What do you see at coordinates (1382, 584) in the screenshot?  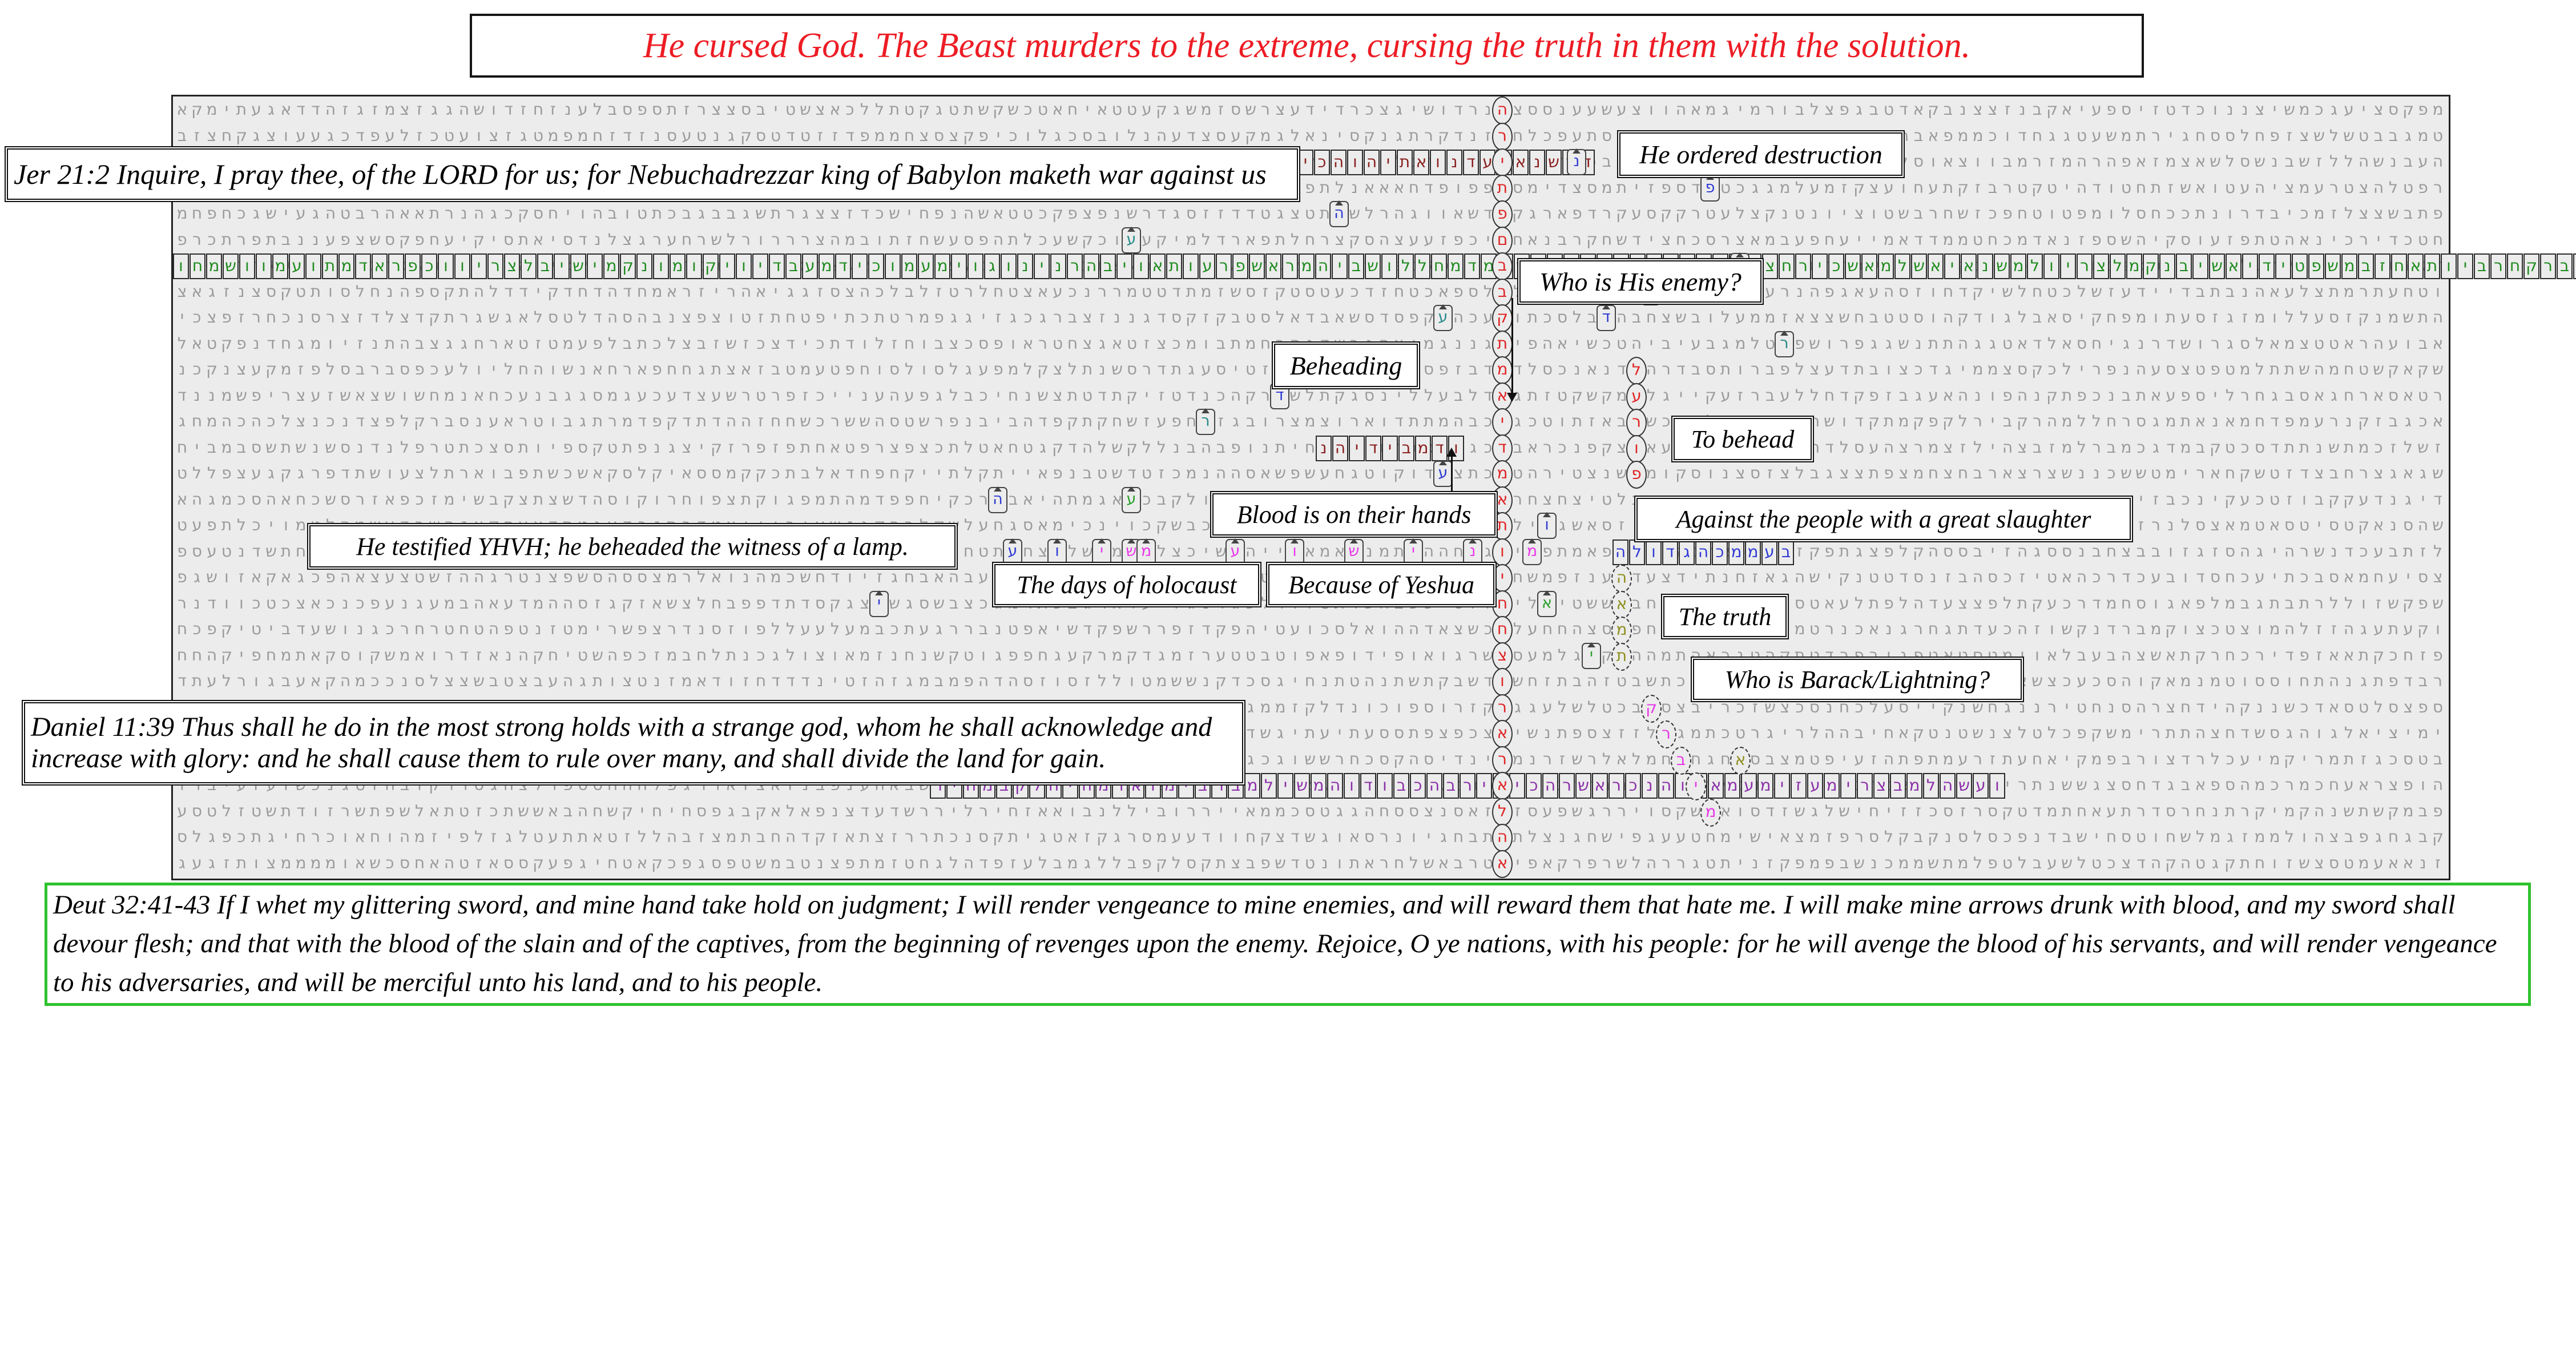 I see `label-because-of-yeshua: Because of Yeshua` at bounding box center [1382, 584].